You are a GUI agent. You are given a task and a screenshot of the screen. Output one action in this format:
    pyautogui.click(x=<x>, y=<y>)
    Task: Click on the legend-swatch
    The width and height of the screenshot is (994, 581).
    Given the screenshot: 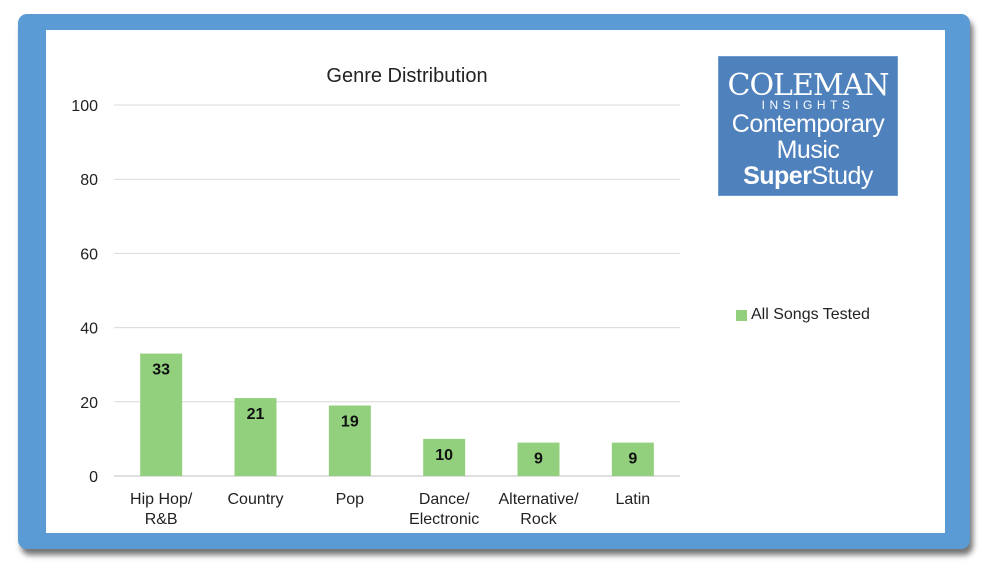 What is the action you would take?
    pyautogui.click(x=741, y=315)
    